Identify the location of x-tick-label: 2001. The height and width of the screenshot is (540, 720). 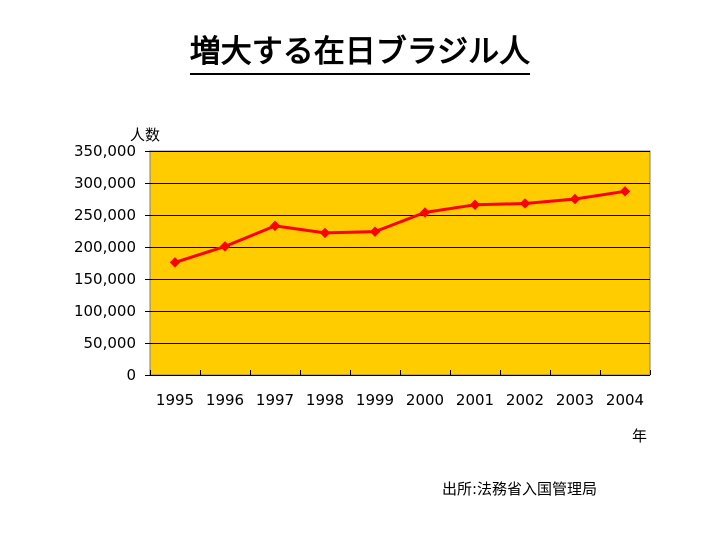
(475, 400).